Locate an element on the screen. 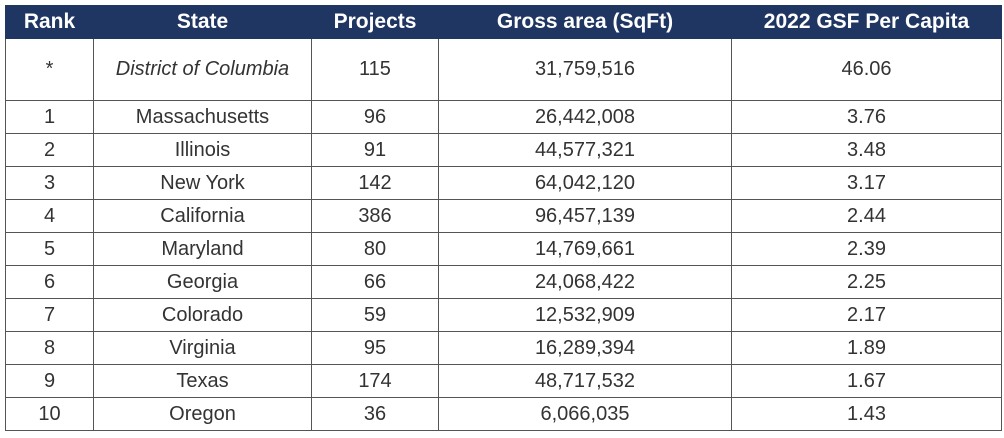 The height and width of the screenshot is (438, 1004). cell-projects: 91 is located at coordinates (375, 150).